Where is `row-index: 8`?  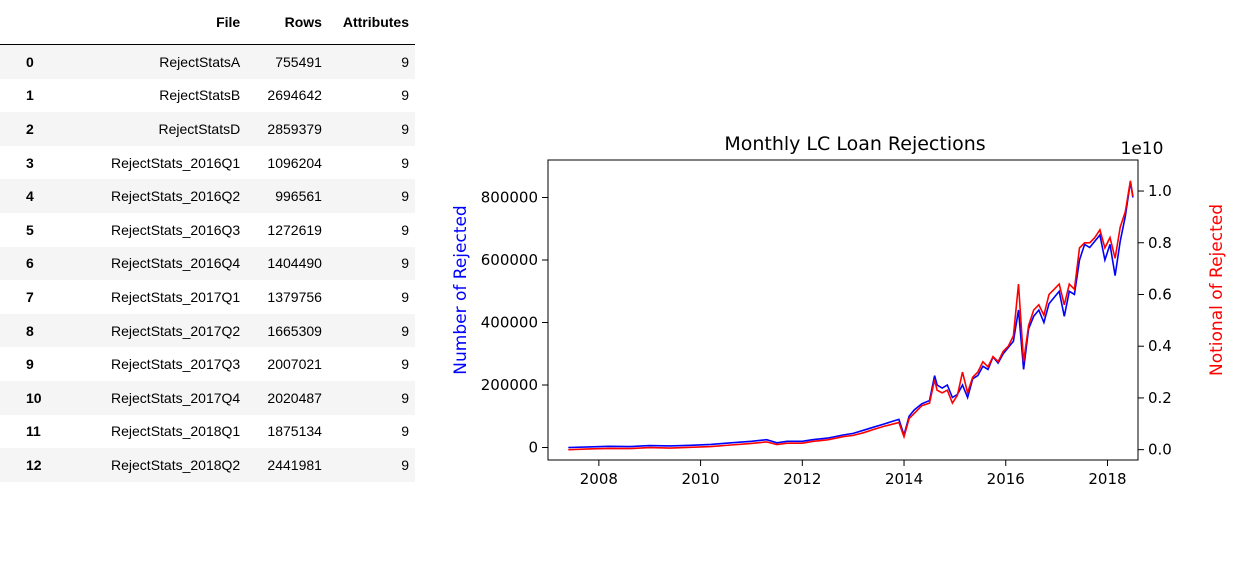 row-index: 8 is located at coordinates (30, 330).